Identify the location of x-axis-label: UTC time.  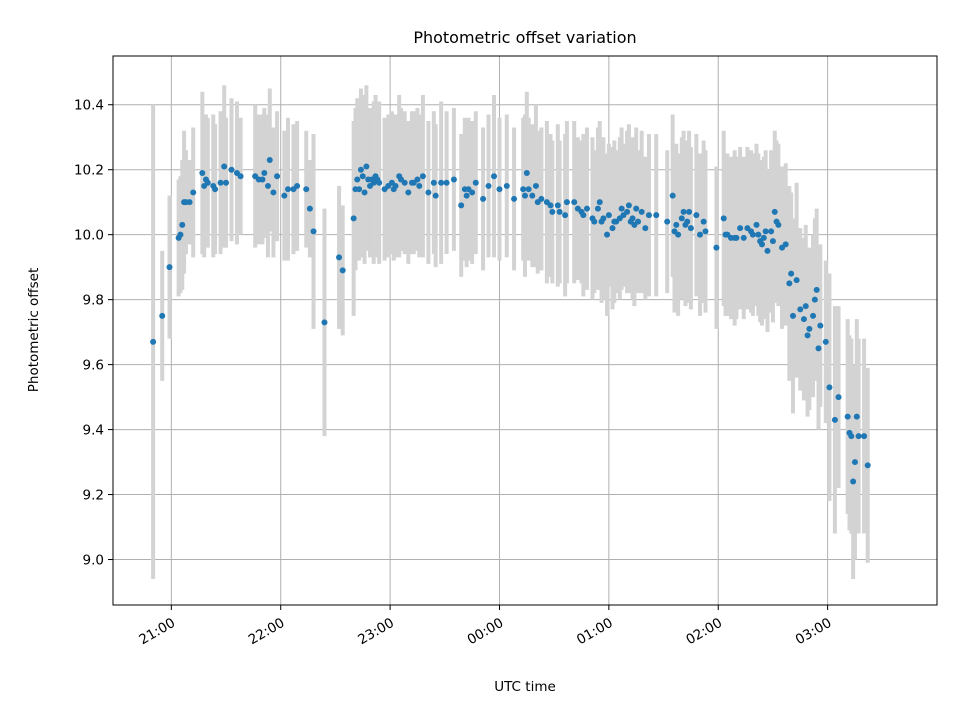
(525, 687).